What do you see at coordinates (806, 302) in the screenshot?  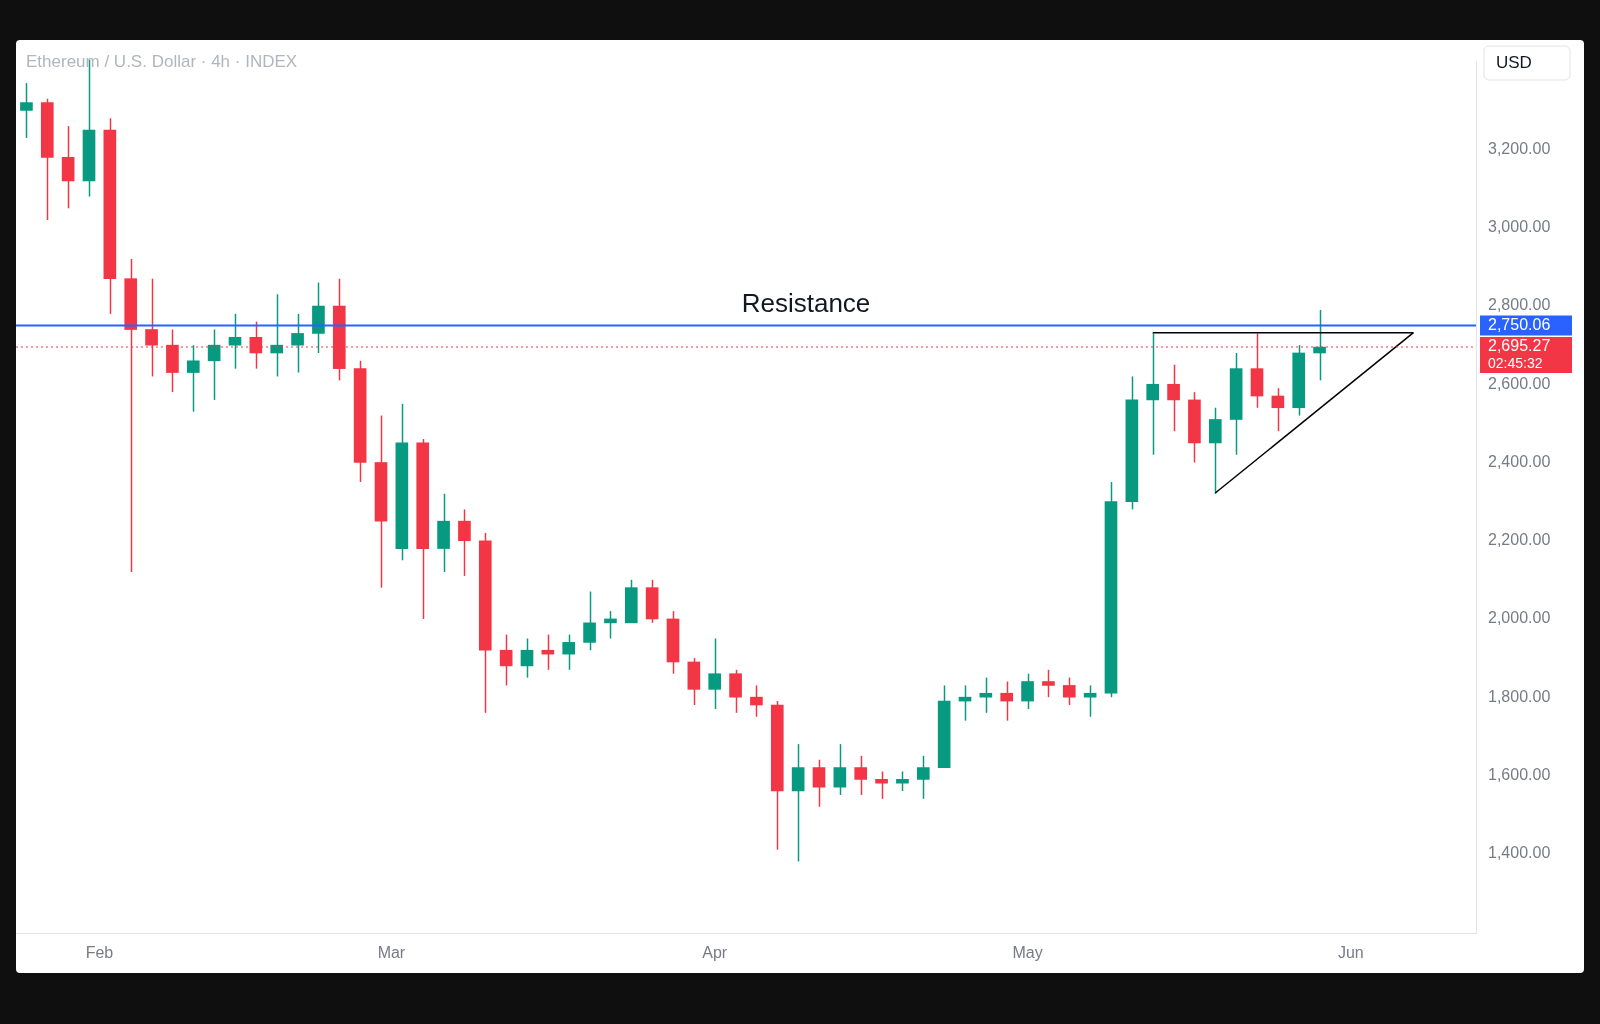 I see `annotation: Resistance` at bounding box center [806, 302].